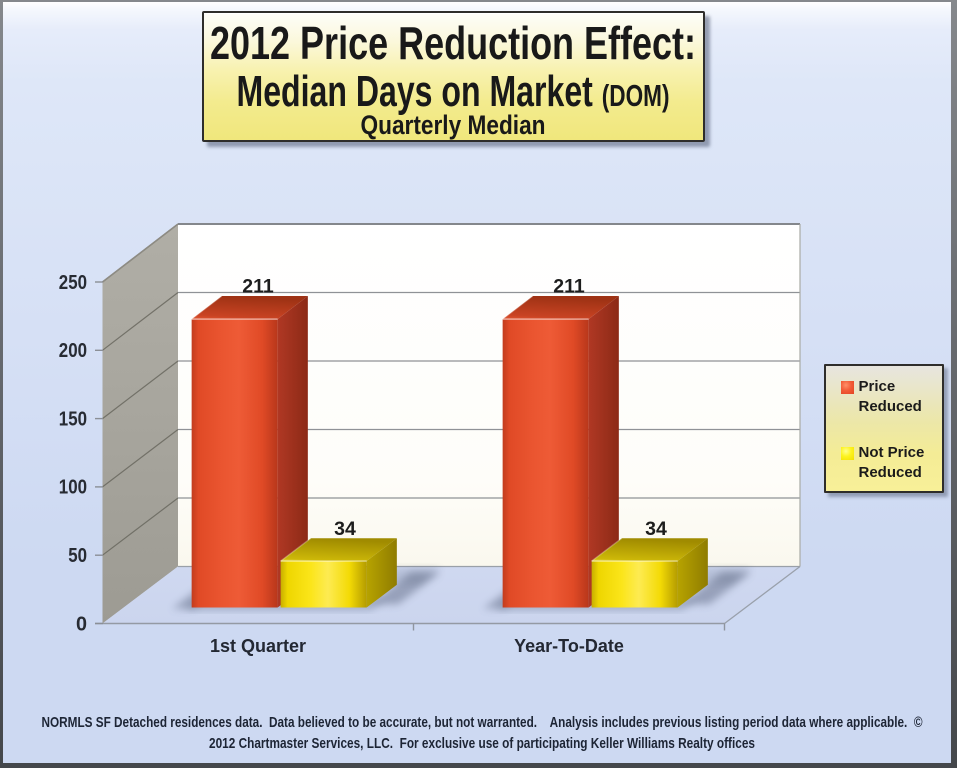 Image resolution: width=957 pixels, height=770 pixels. What do you see at coordinates (345, 529) in the screenshot?
I see `value-label-not-price-reduced-1st-quarter: 34` at bounding box center [345, 529].